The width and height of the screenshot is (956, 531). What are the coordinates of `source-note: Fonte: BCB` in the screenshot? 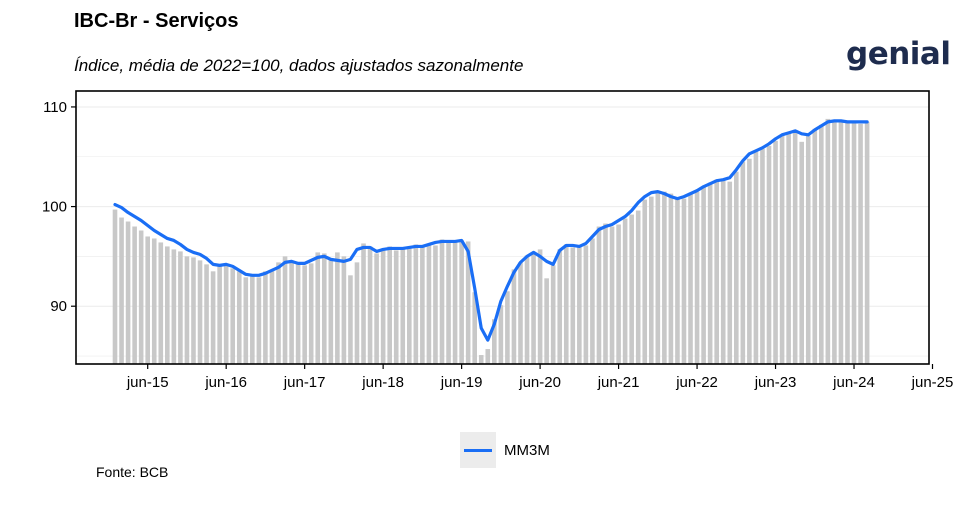 It's located at (132, 472).